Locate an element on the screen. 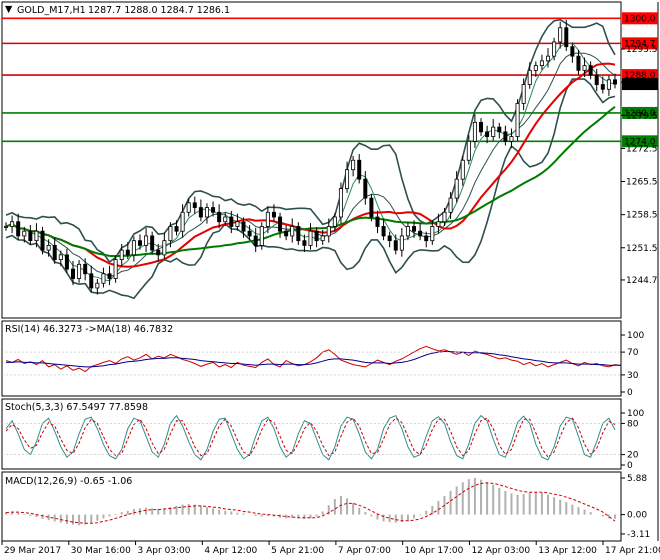 The width and height of the screenshot is (660, 560). time-tick-label: 12 Apr 03:00 is located at coordinates (500, 551).